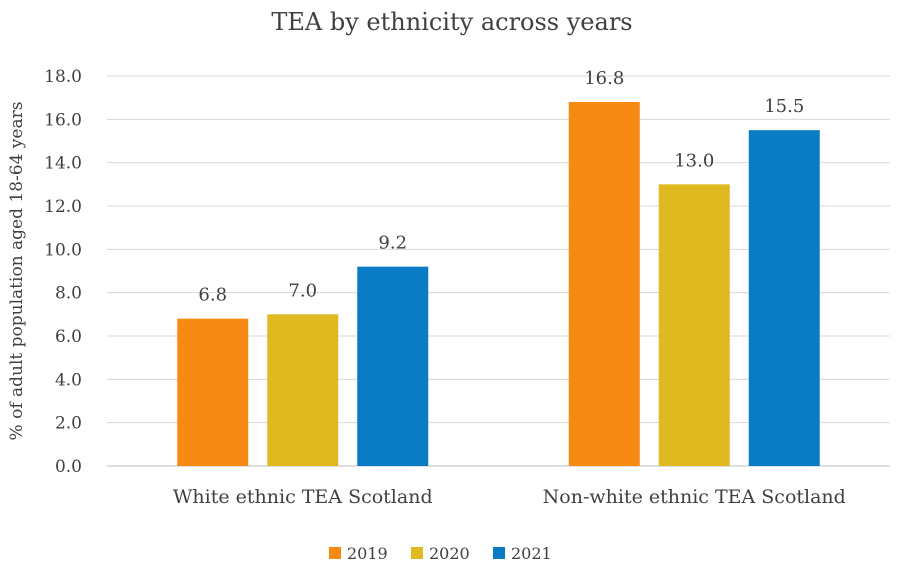  I want to click on x-category-label: White ethnic TEA Scotland, so click(303, 497).